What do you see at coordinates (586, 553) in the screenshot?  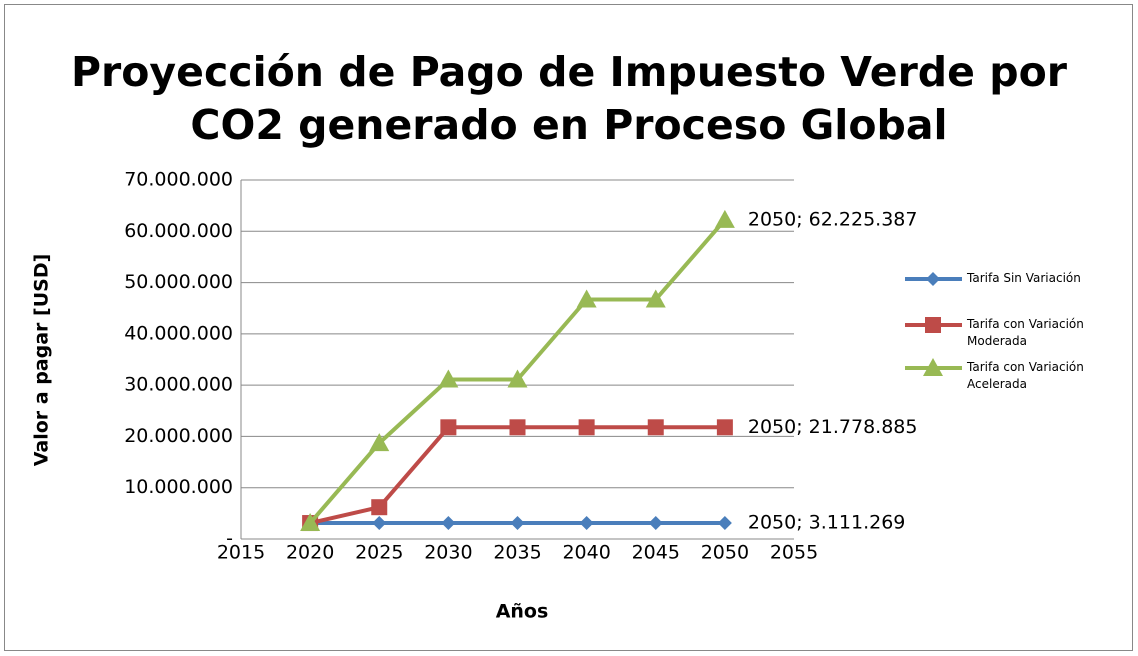 I see `x-tick-label: 2040` at bounding box center [586, 553].